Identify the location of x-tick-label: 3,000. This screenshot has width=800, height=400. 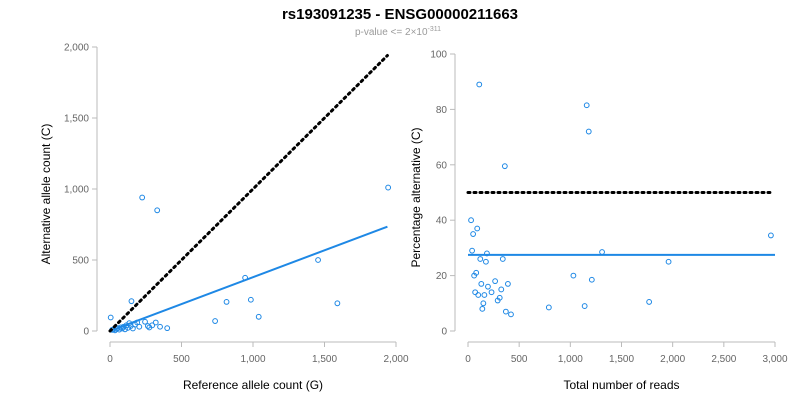
(774, 359).